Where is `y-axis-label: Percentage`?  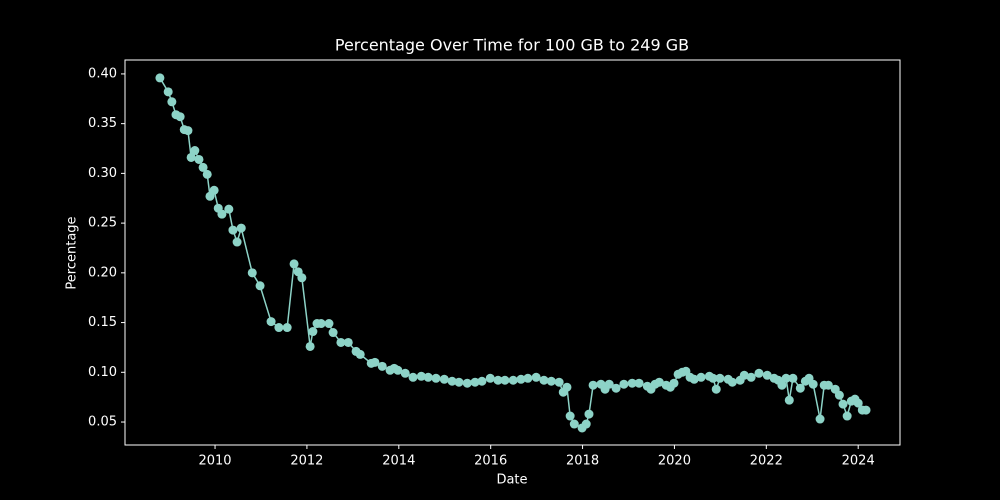
y-axis-label: Percentage is located at coordinates (72, 252).